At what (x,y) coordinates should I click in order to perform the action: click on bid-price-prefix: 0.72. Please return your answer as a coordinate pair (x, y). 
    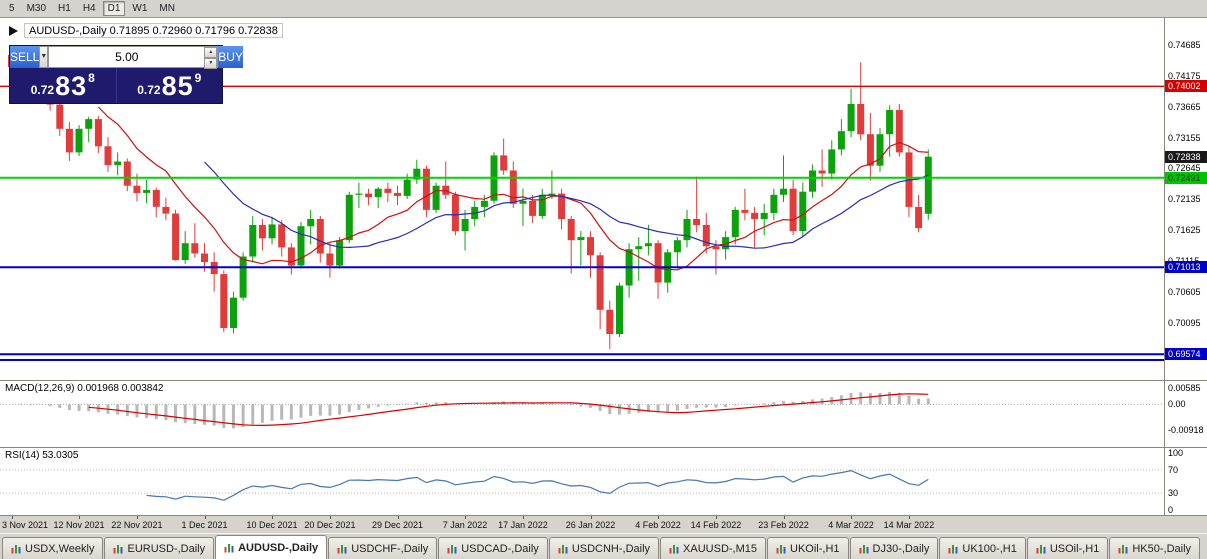
    Looking at the image, I should click on (42, 90).